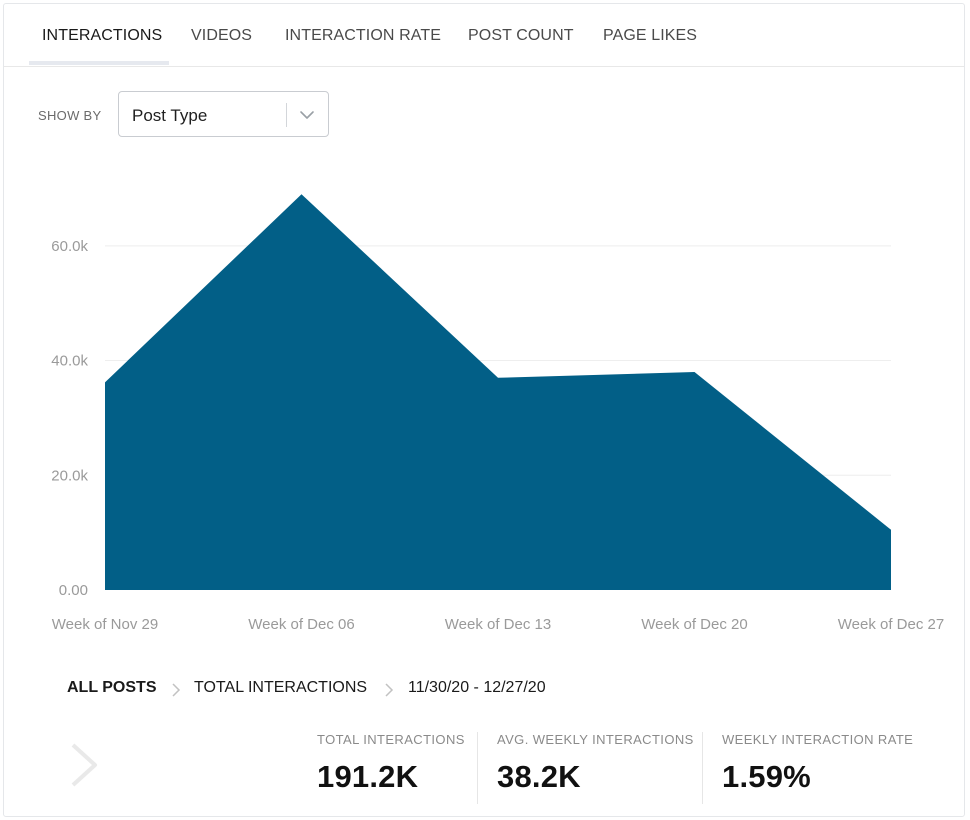 The height and width of the screenshot is (820, 970). I want to click on show-by-label: SHOW BY, so click(70, 115).